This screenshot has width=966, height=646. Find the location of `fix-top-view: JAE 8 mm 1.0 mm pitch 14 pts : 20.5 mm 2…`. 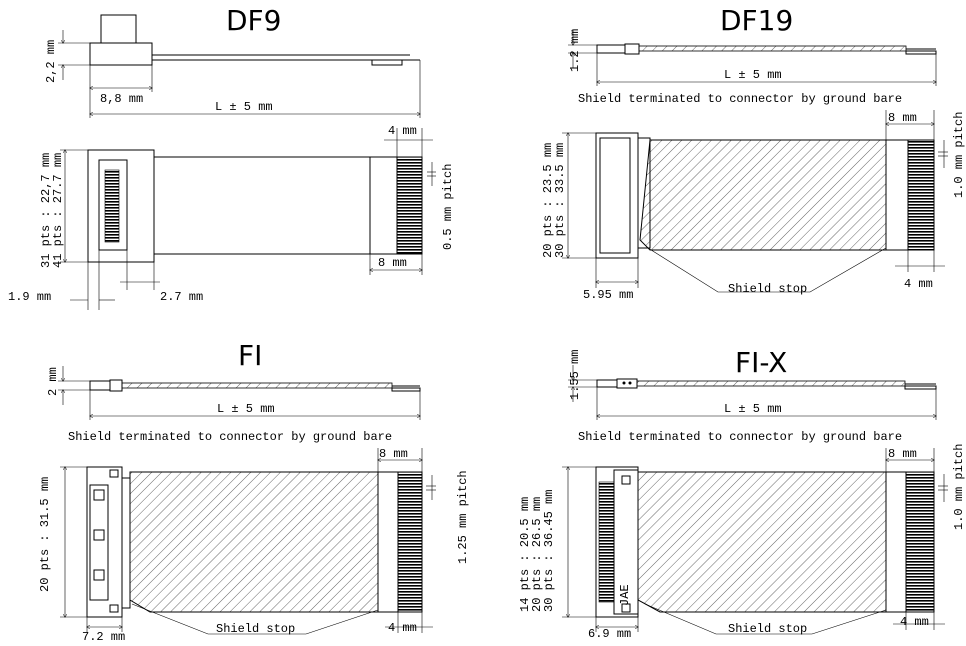

fix-top-view: JAE 8 mm 1.0 mm pitch 14 pts : 20.5 mm 2… is located at coordinates (742, 542).